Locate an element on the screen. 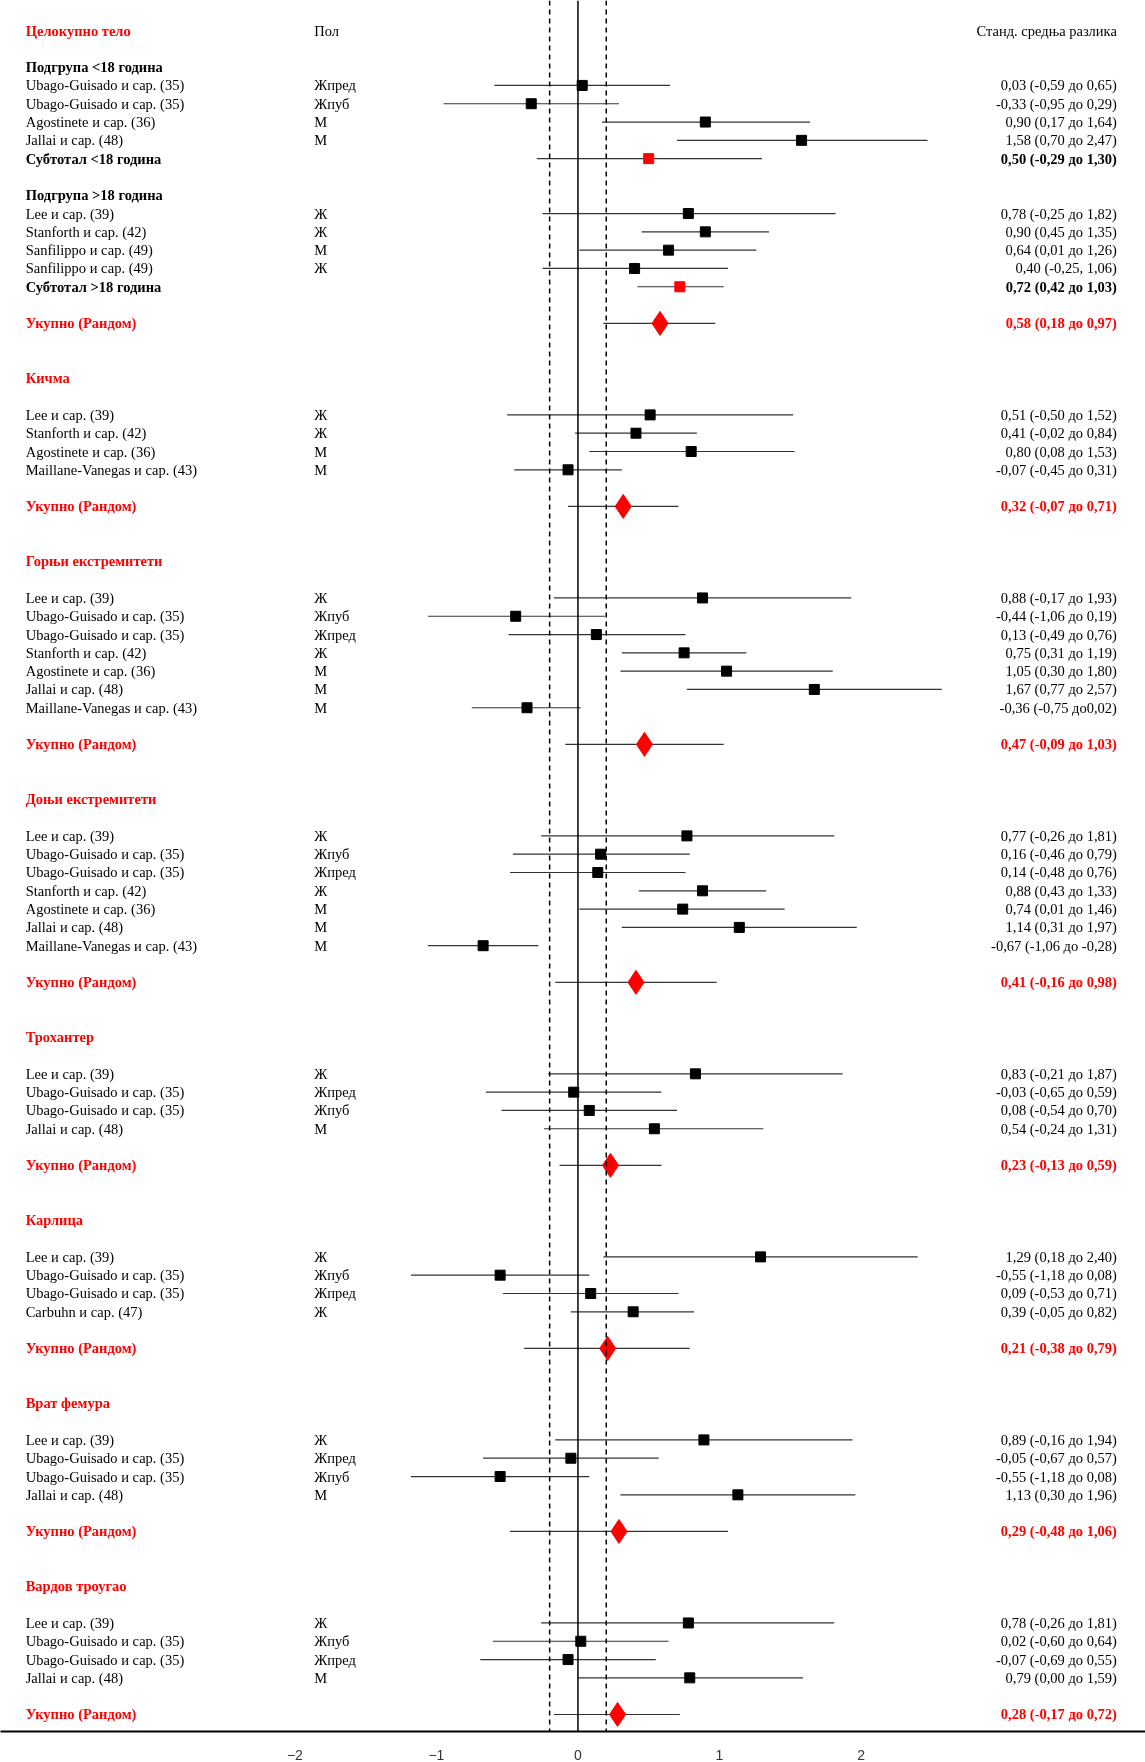 This screenshot has width=1145, height=1762. annotation: 1,29 (0,18 до 2,40) is located at coordinates (1061, 1257).